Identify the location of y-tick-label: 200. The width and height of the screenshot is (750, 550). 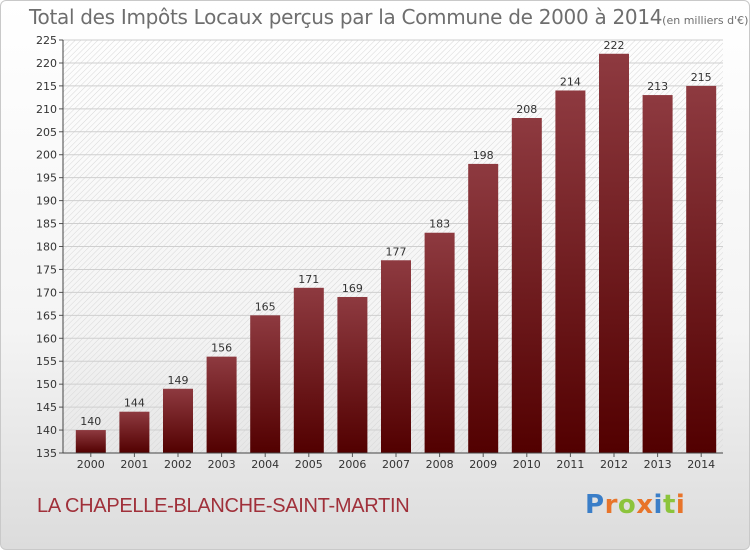
(46, 155).